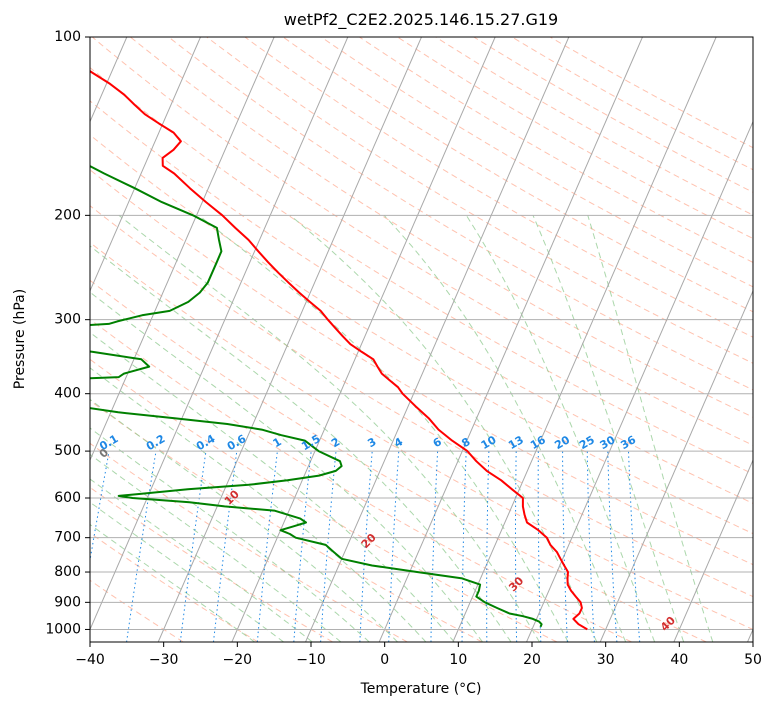 Image resolution: width=775 pixels, height=708 pixels. Describe the element at coordinates (63, 629) in the screenshot. I see `y-tick-label: 1000` at that location.